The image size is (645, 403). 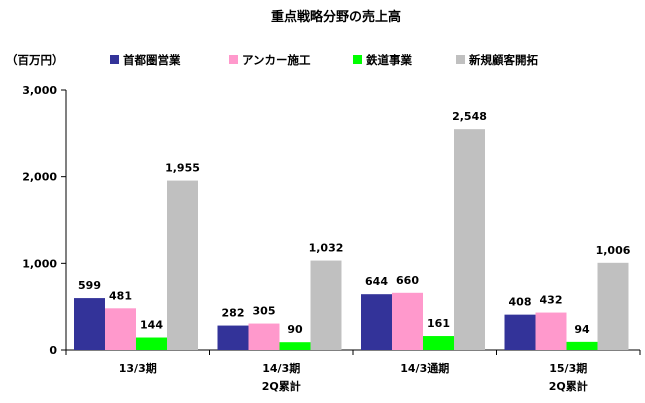 I want to click on y-tick-label: 2,000, so click(x=39, y=177).